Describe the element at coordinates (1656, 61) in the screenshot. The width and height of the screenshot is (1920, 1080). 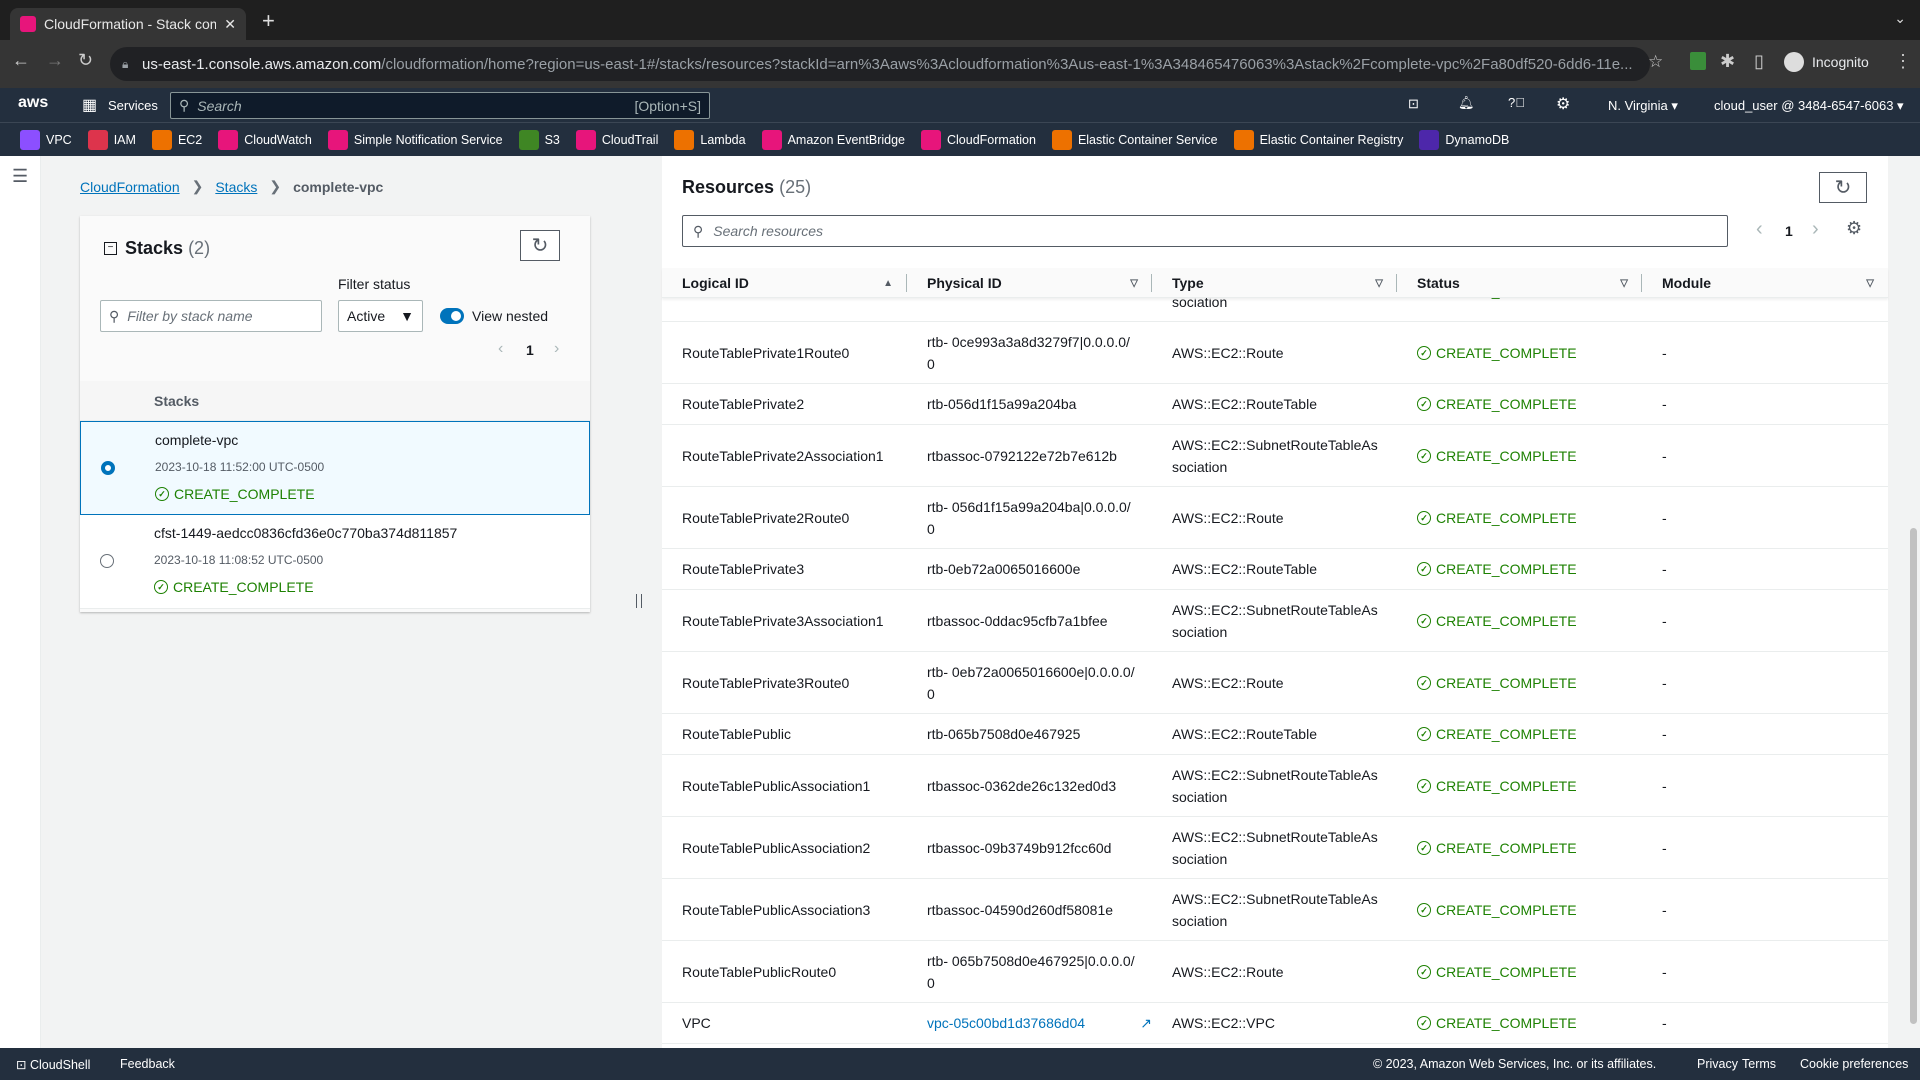
I see `bookmark-star-icon: ☆` at that location.